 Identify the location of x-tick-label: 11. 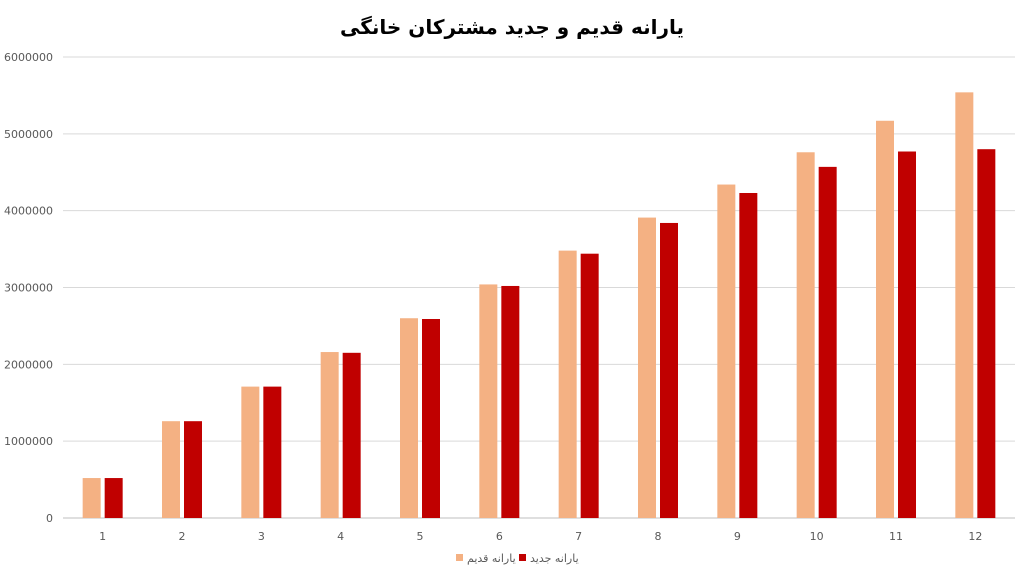
(896, 536).